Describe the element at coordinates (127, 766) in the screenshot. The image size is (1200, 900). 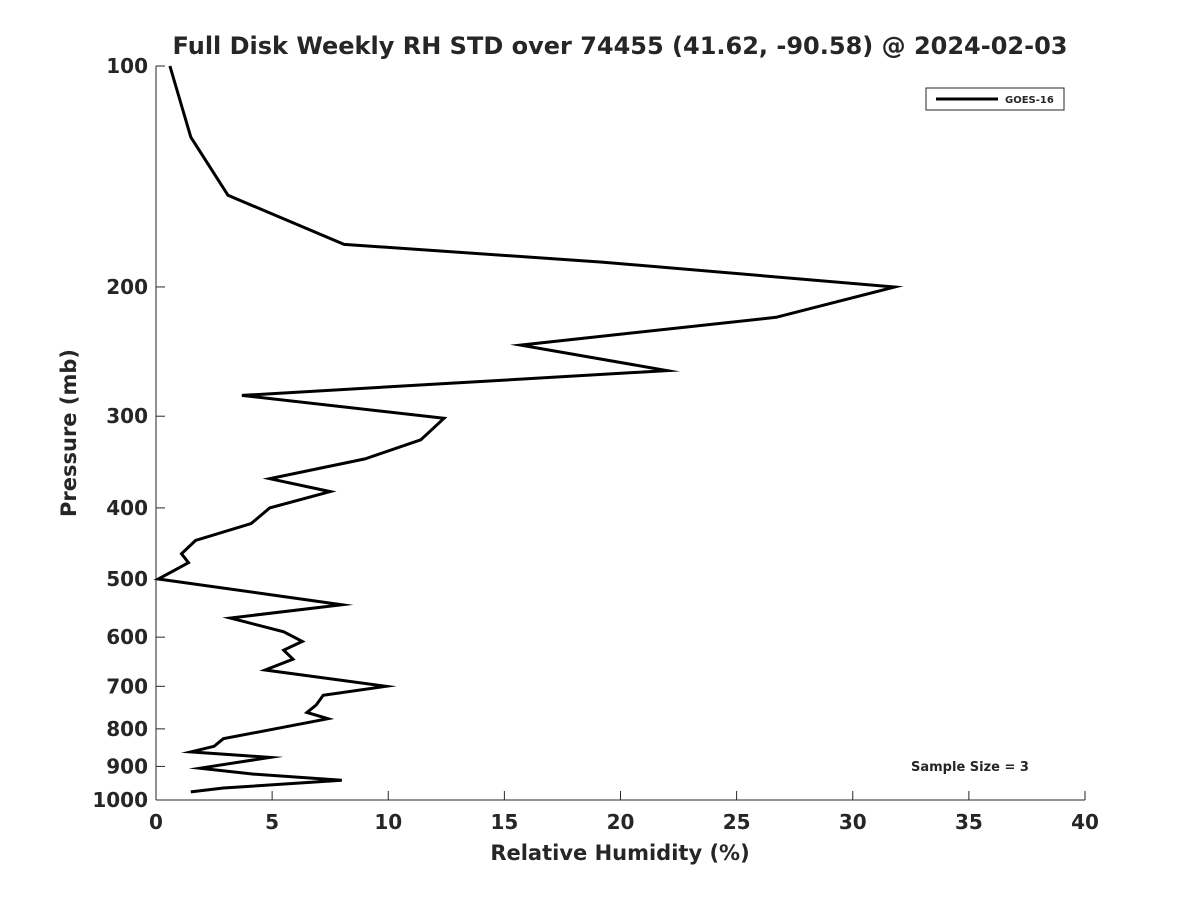
I see `y-tick-label: 900` at that location.